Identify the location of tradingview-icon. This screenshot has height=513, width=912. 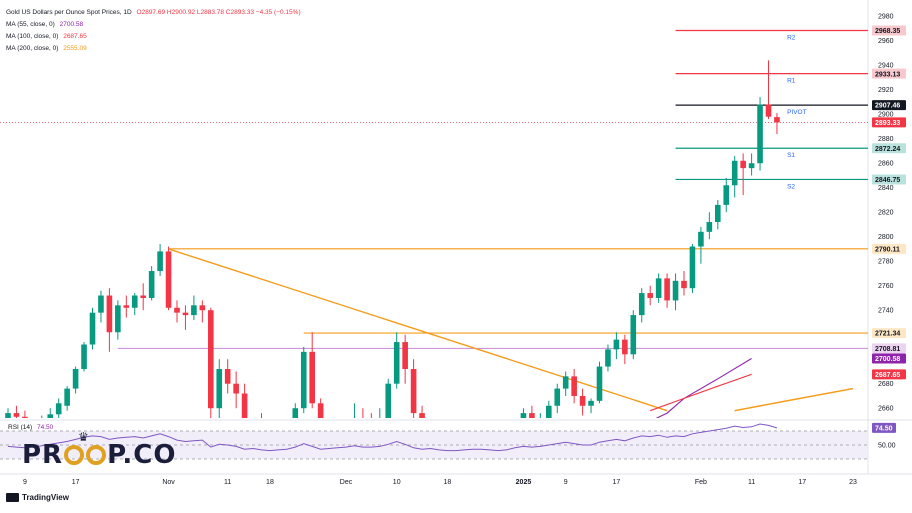
(12, 497).